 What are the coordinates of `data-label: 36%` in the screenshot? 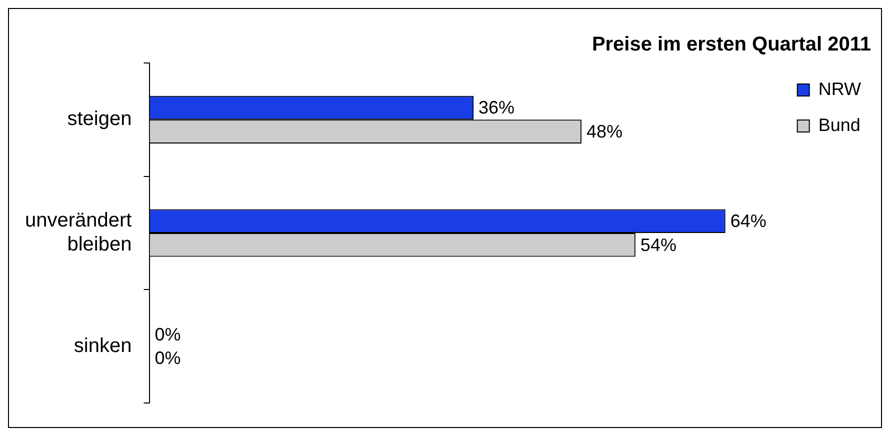 It's located at (496, 108).